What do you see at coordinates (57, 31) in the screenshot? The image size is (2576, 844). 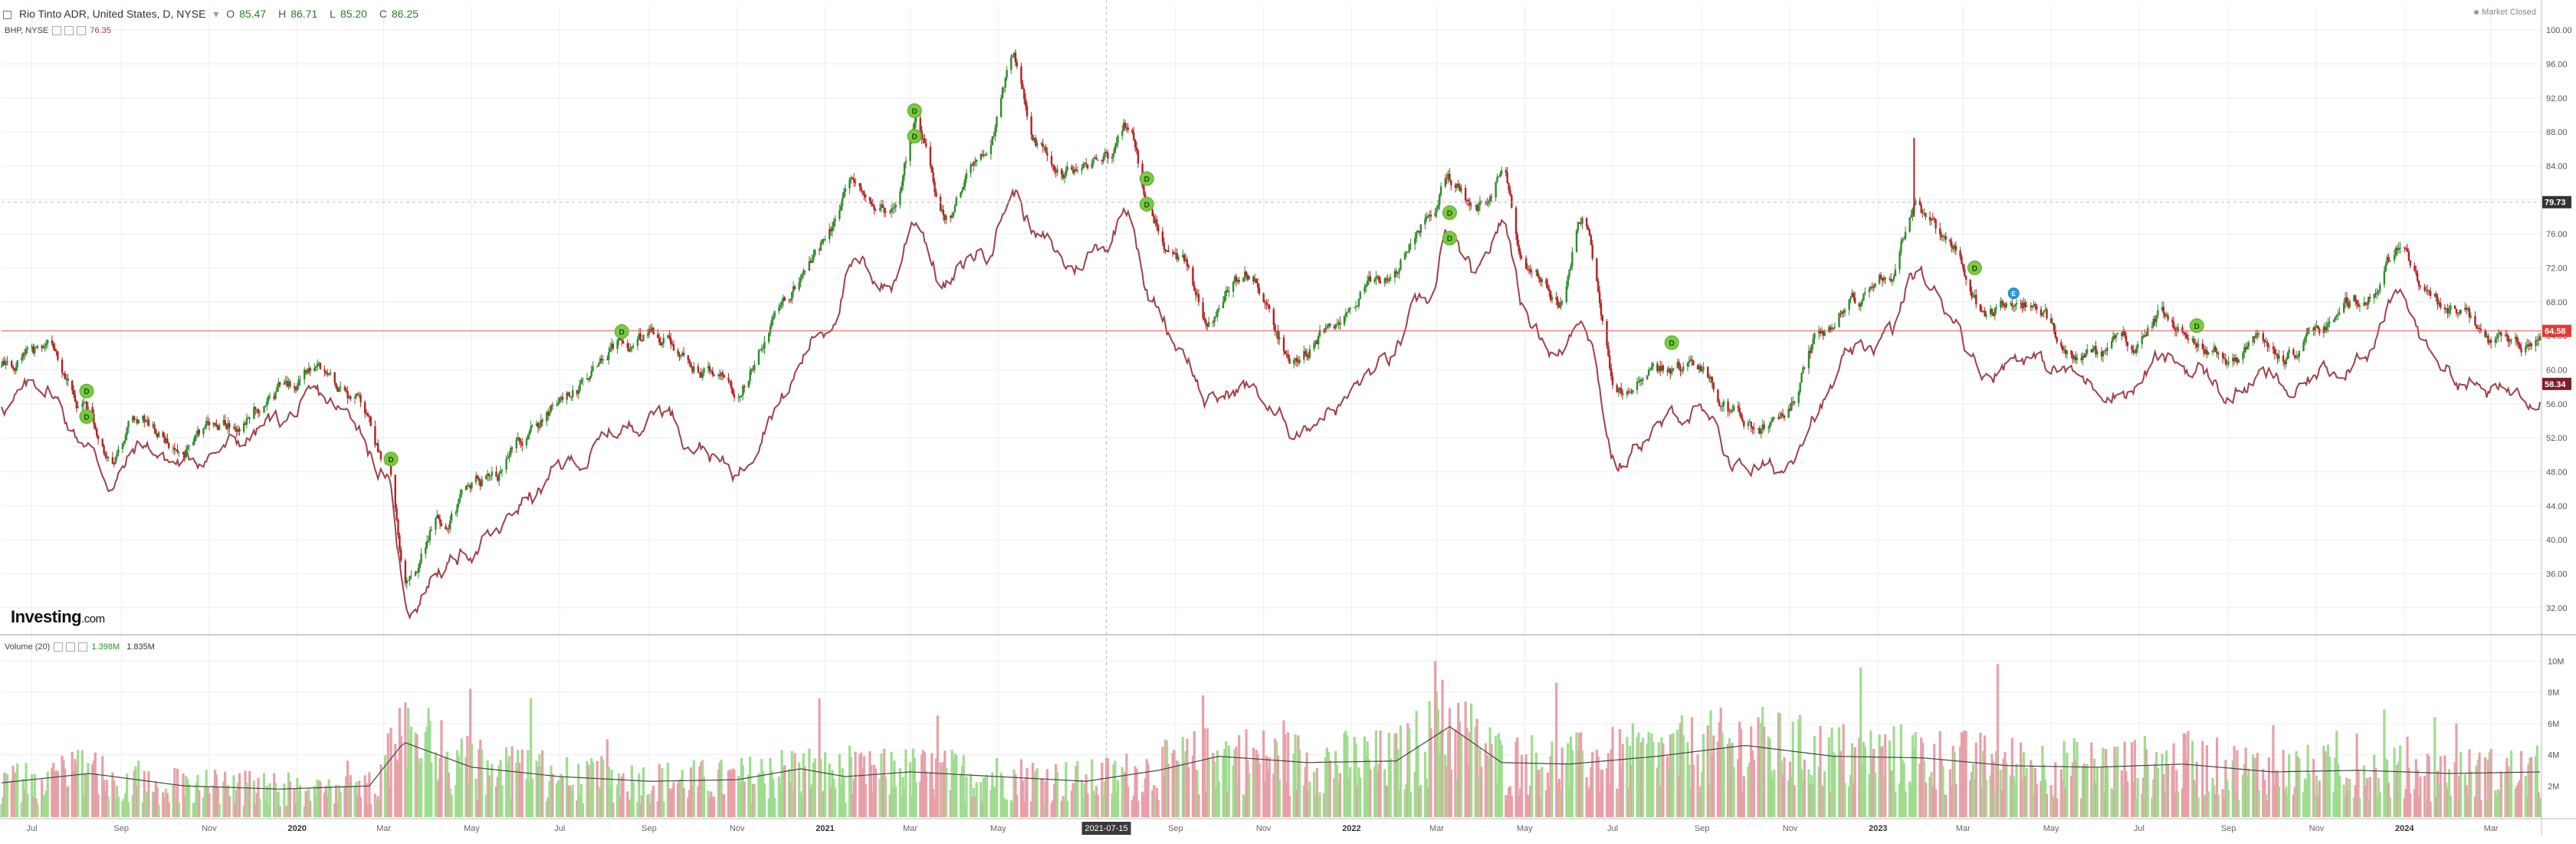 I see `compare-eye-icon` at bounding box center [57, 31].